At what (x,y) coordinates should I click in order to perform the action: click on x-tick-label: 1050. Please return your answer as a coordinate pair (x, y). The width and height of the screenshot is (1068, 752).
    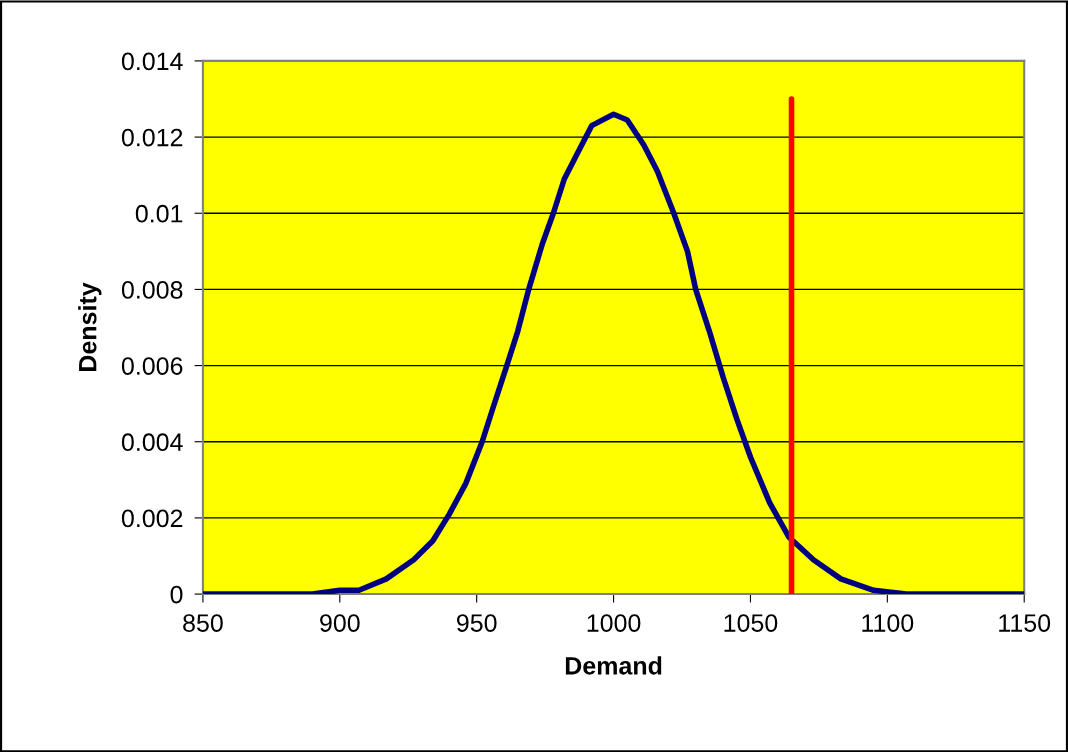
    Looking at the image, I should click on (751, 623).